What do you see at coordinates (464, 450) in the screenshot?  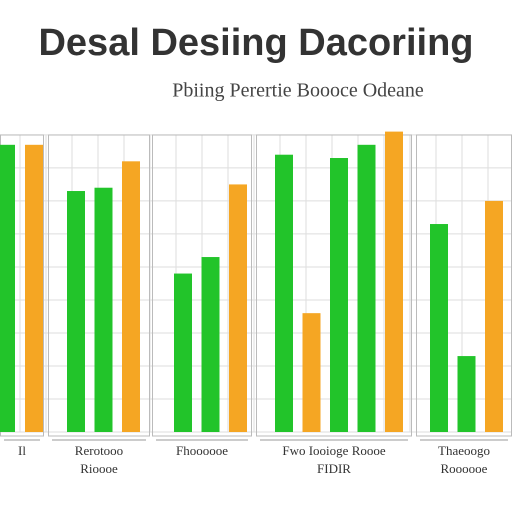 I see `group-label: Thaeoogo` at bounding box center [464, 450].